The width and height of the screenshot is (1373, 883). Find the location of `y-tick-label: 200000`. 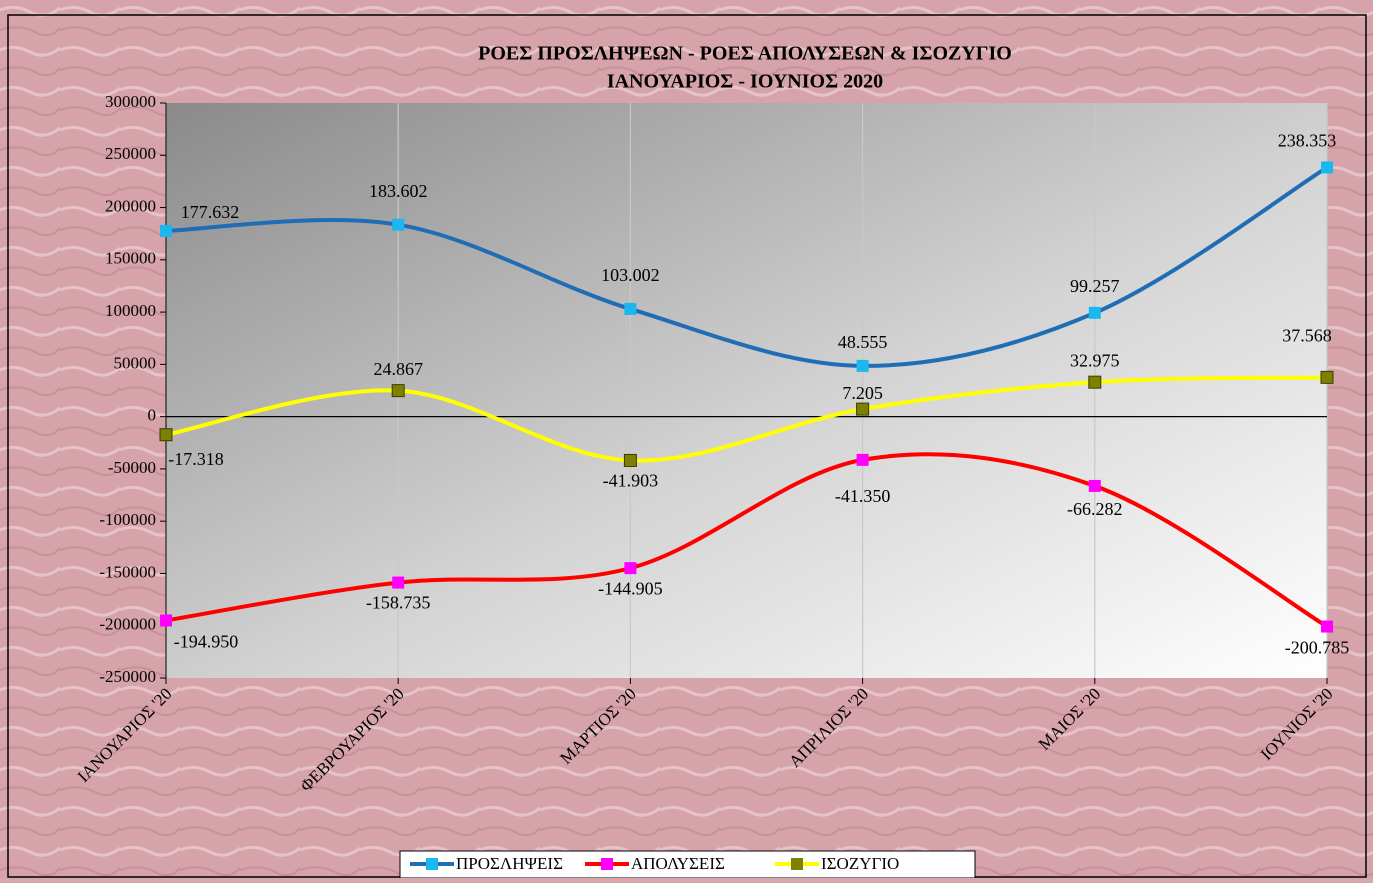

y-tick-label: 200000 is located at coordinates (130, 205).